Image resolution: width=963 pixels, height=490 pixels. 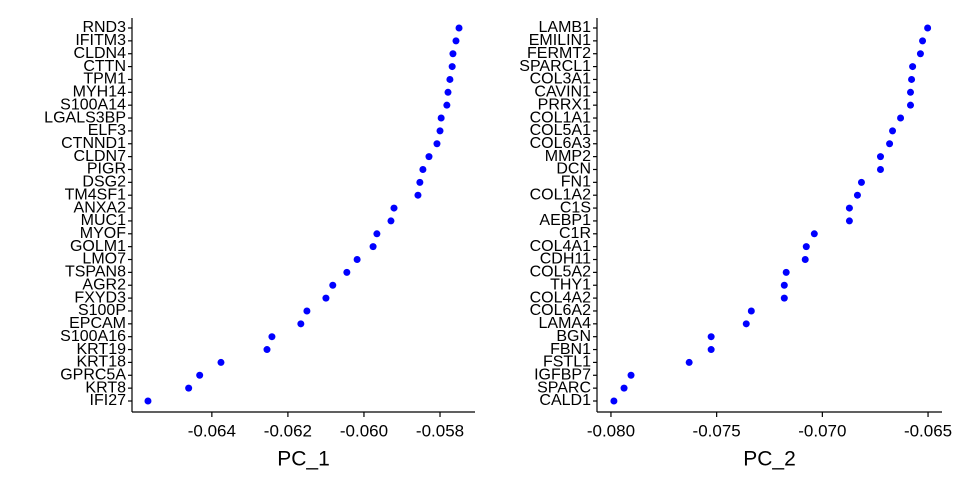 What do you see at coordinates (100, 207) in the screenshot?
I see `y-tick-label: ANXA2` at bounding box center [100, 207].